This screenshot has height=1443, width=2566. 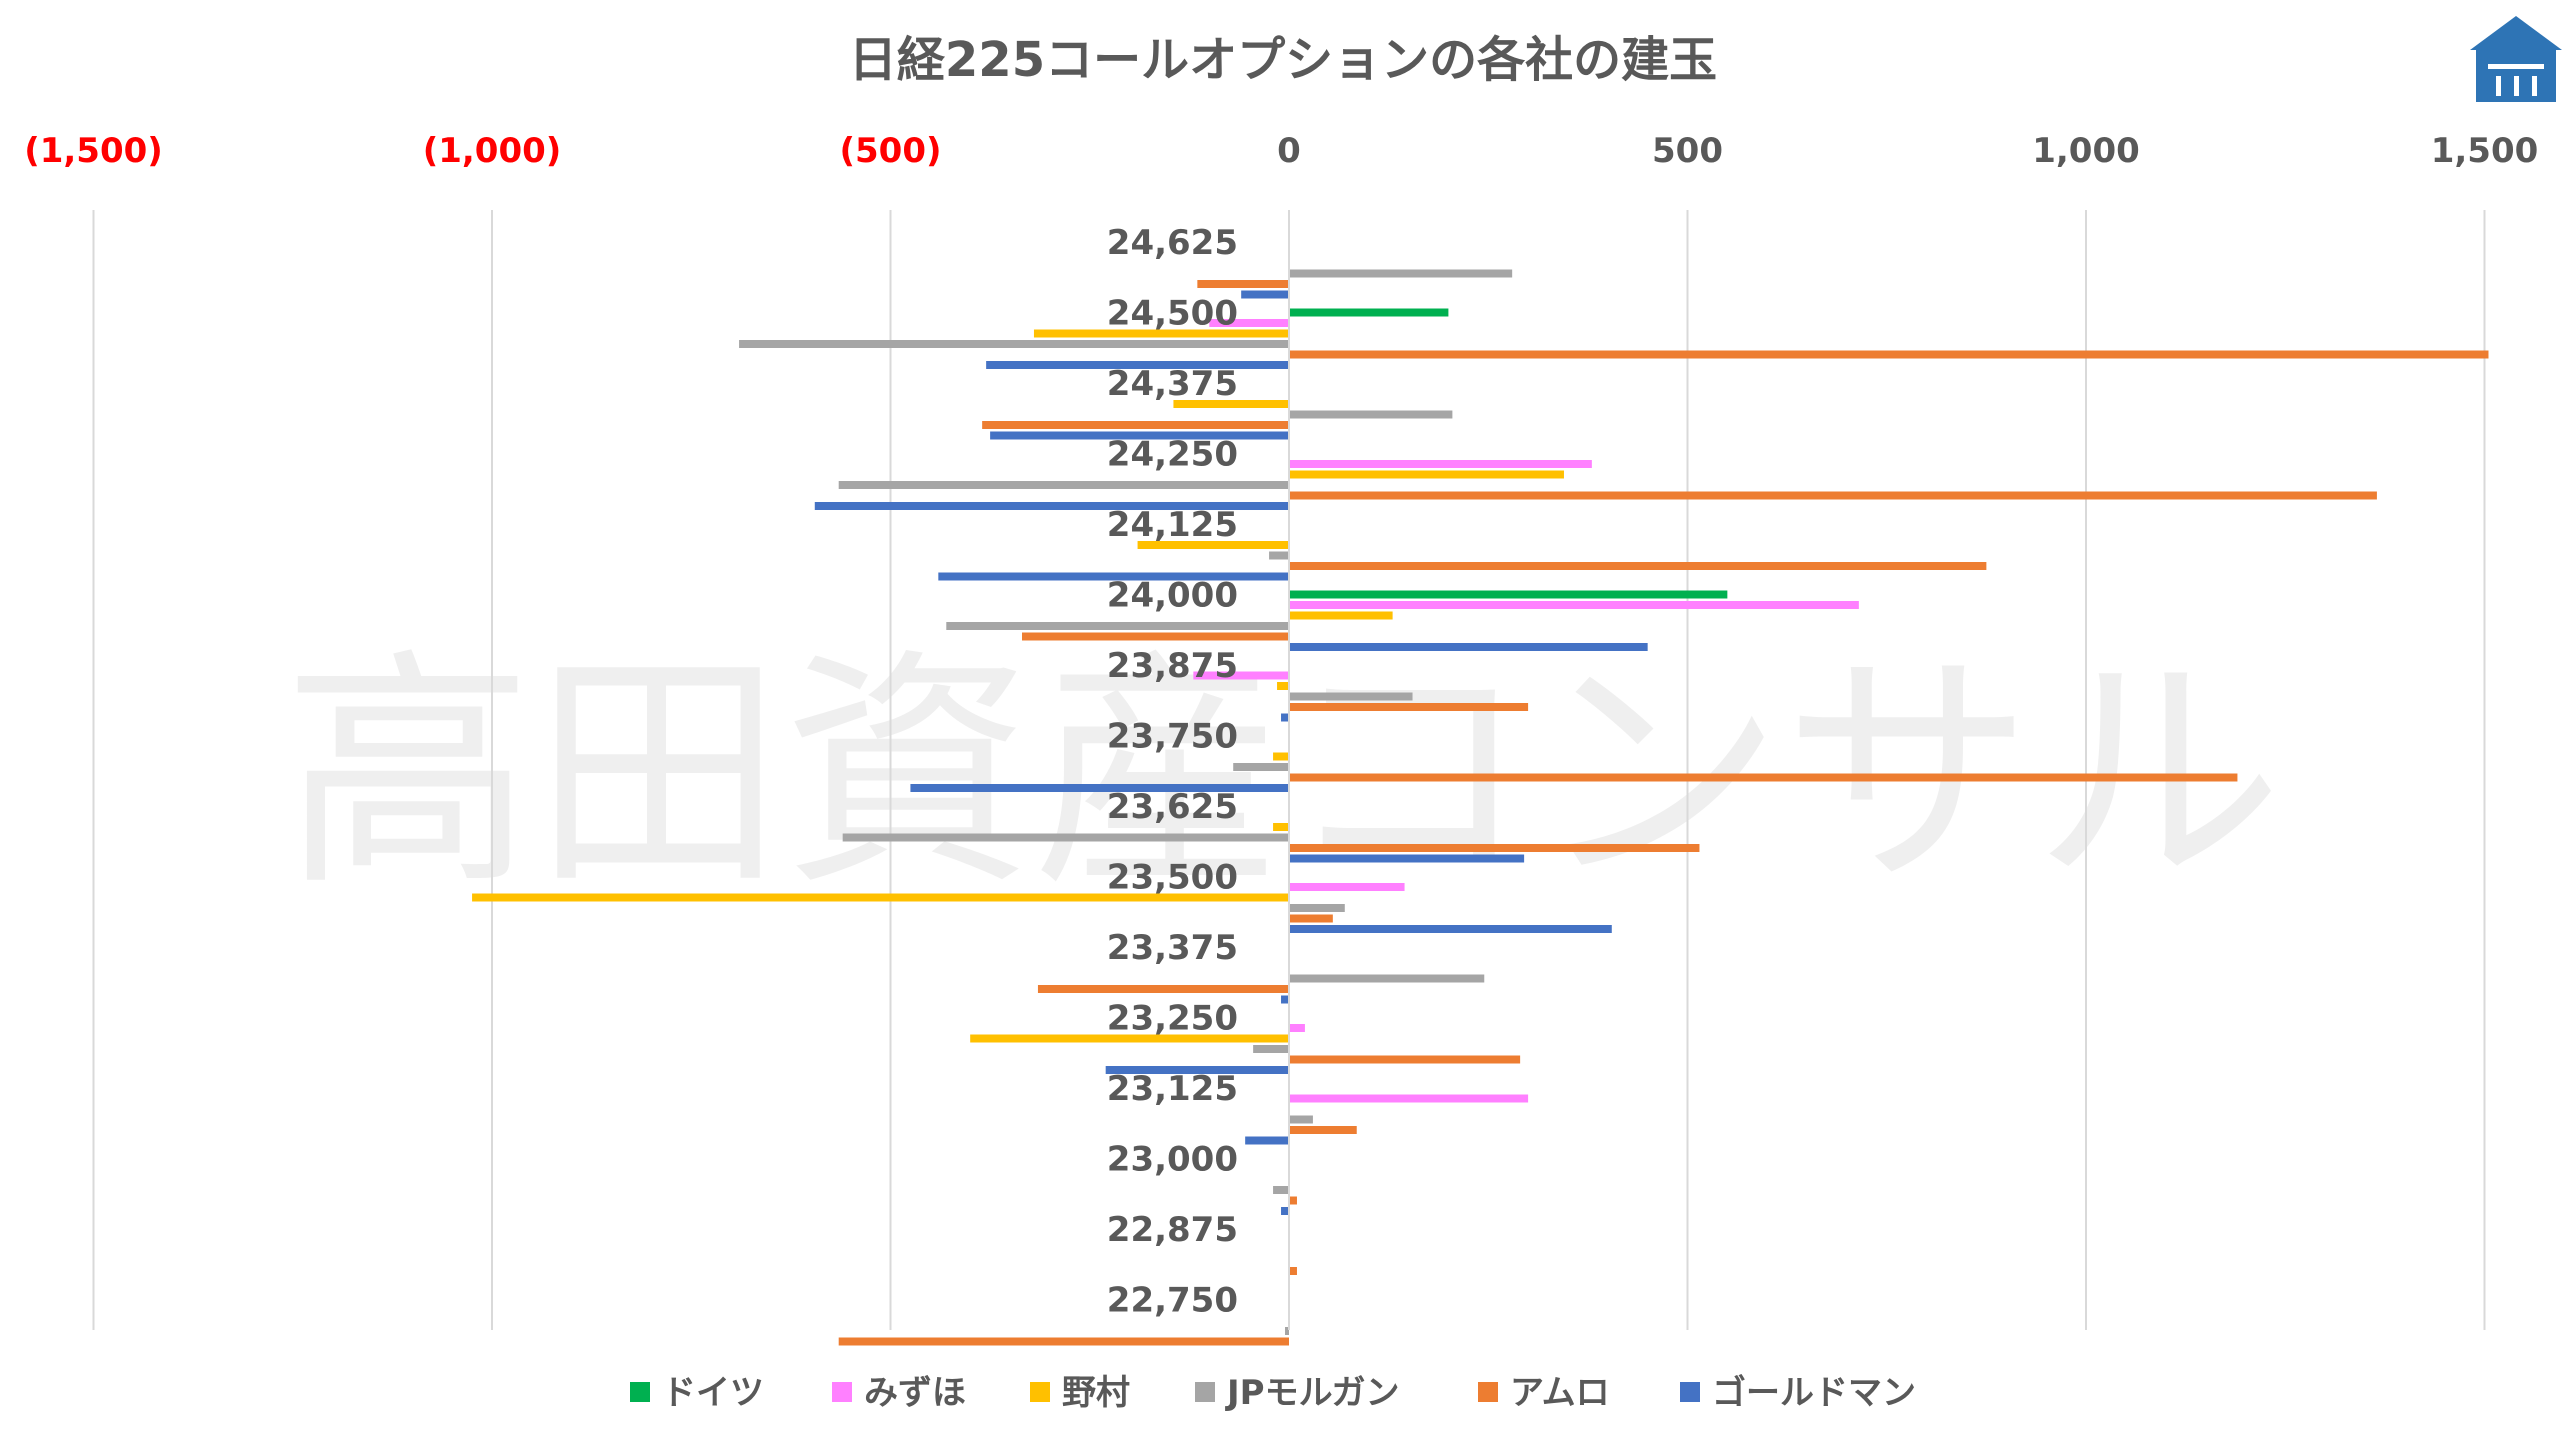 I want to click on x-tick-label: 0, so click(x=1289, y=151).